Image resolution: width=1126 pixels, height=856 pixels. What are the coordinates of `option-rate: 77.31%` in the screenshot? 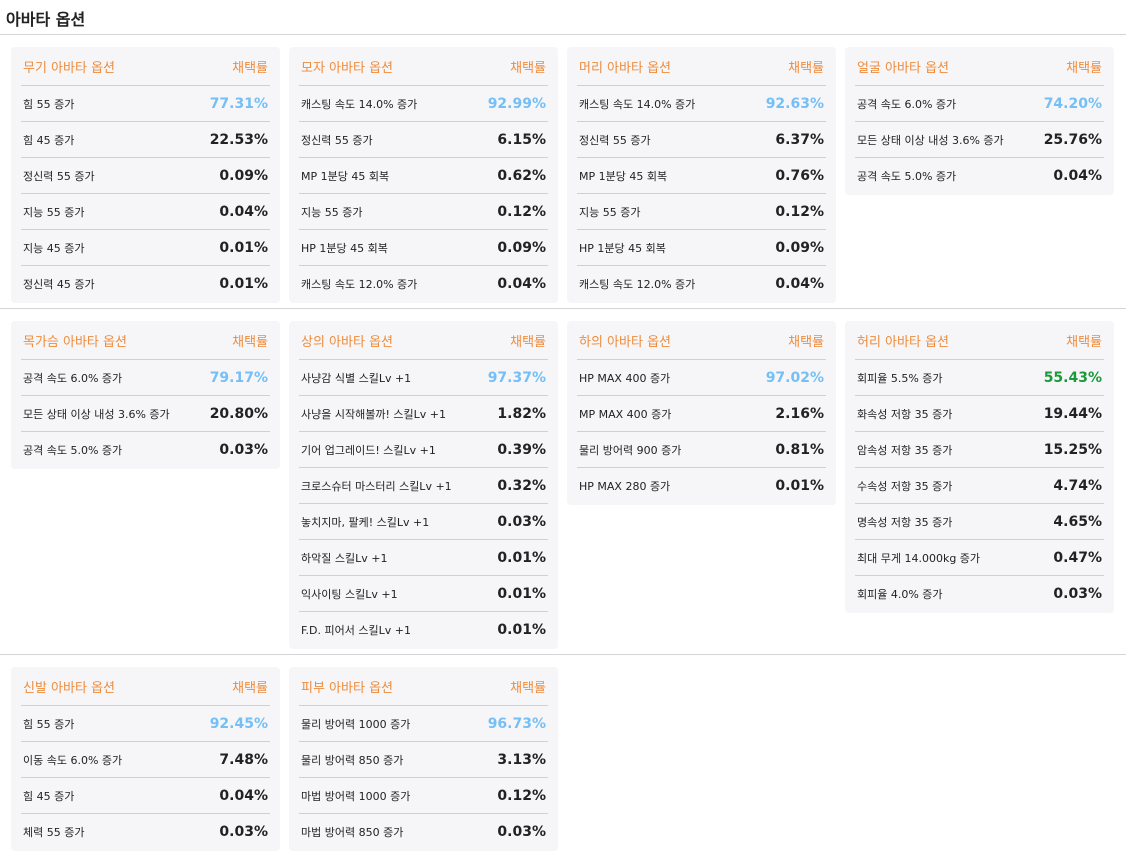 It's located at (238, 103).